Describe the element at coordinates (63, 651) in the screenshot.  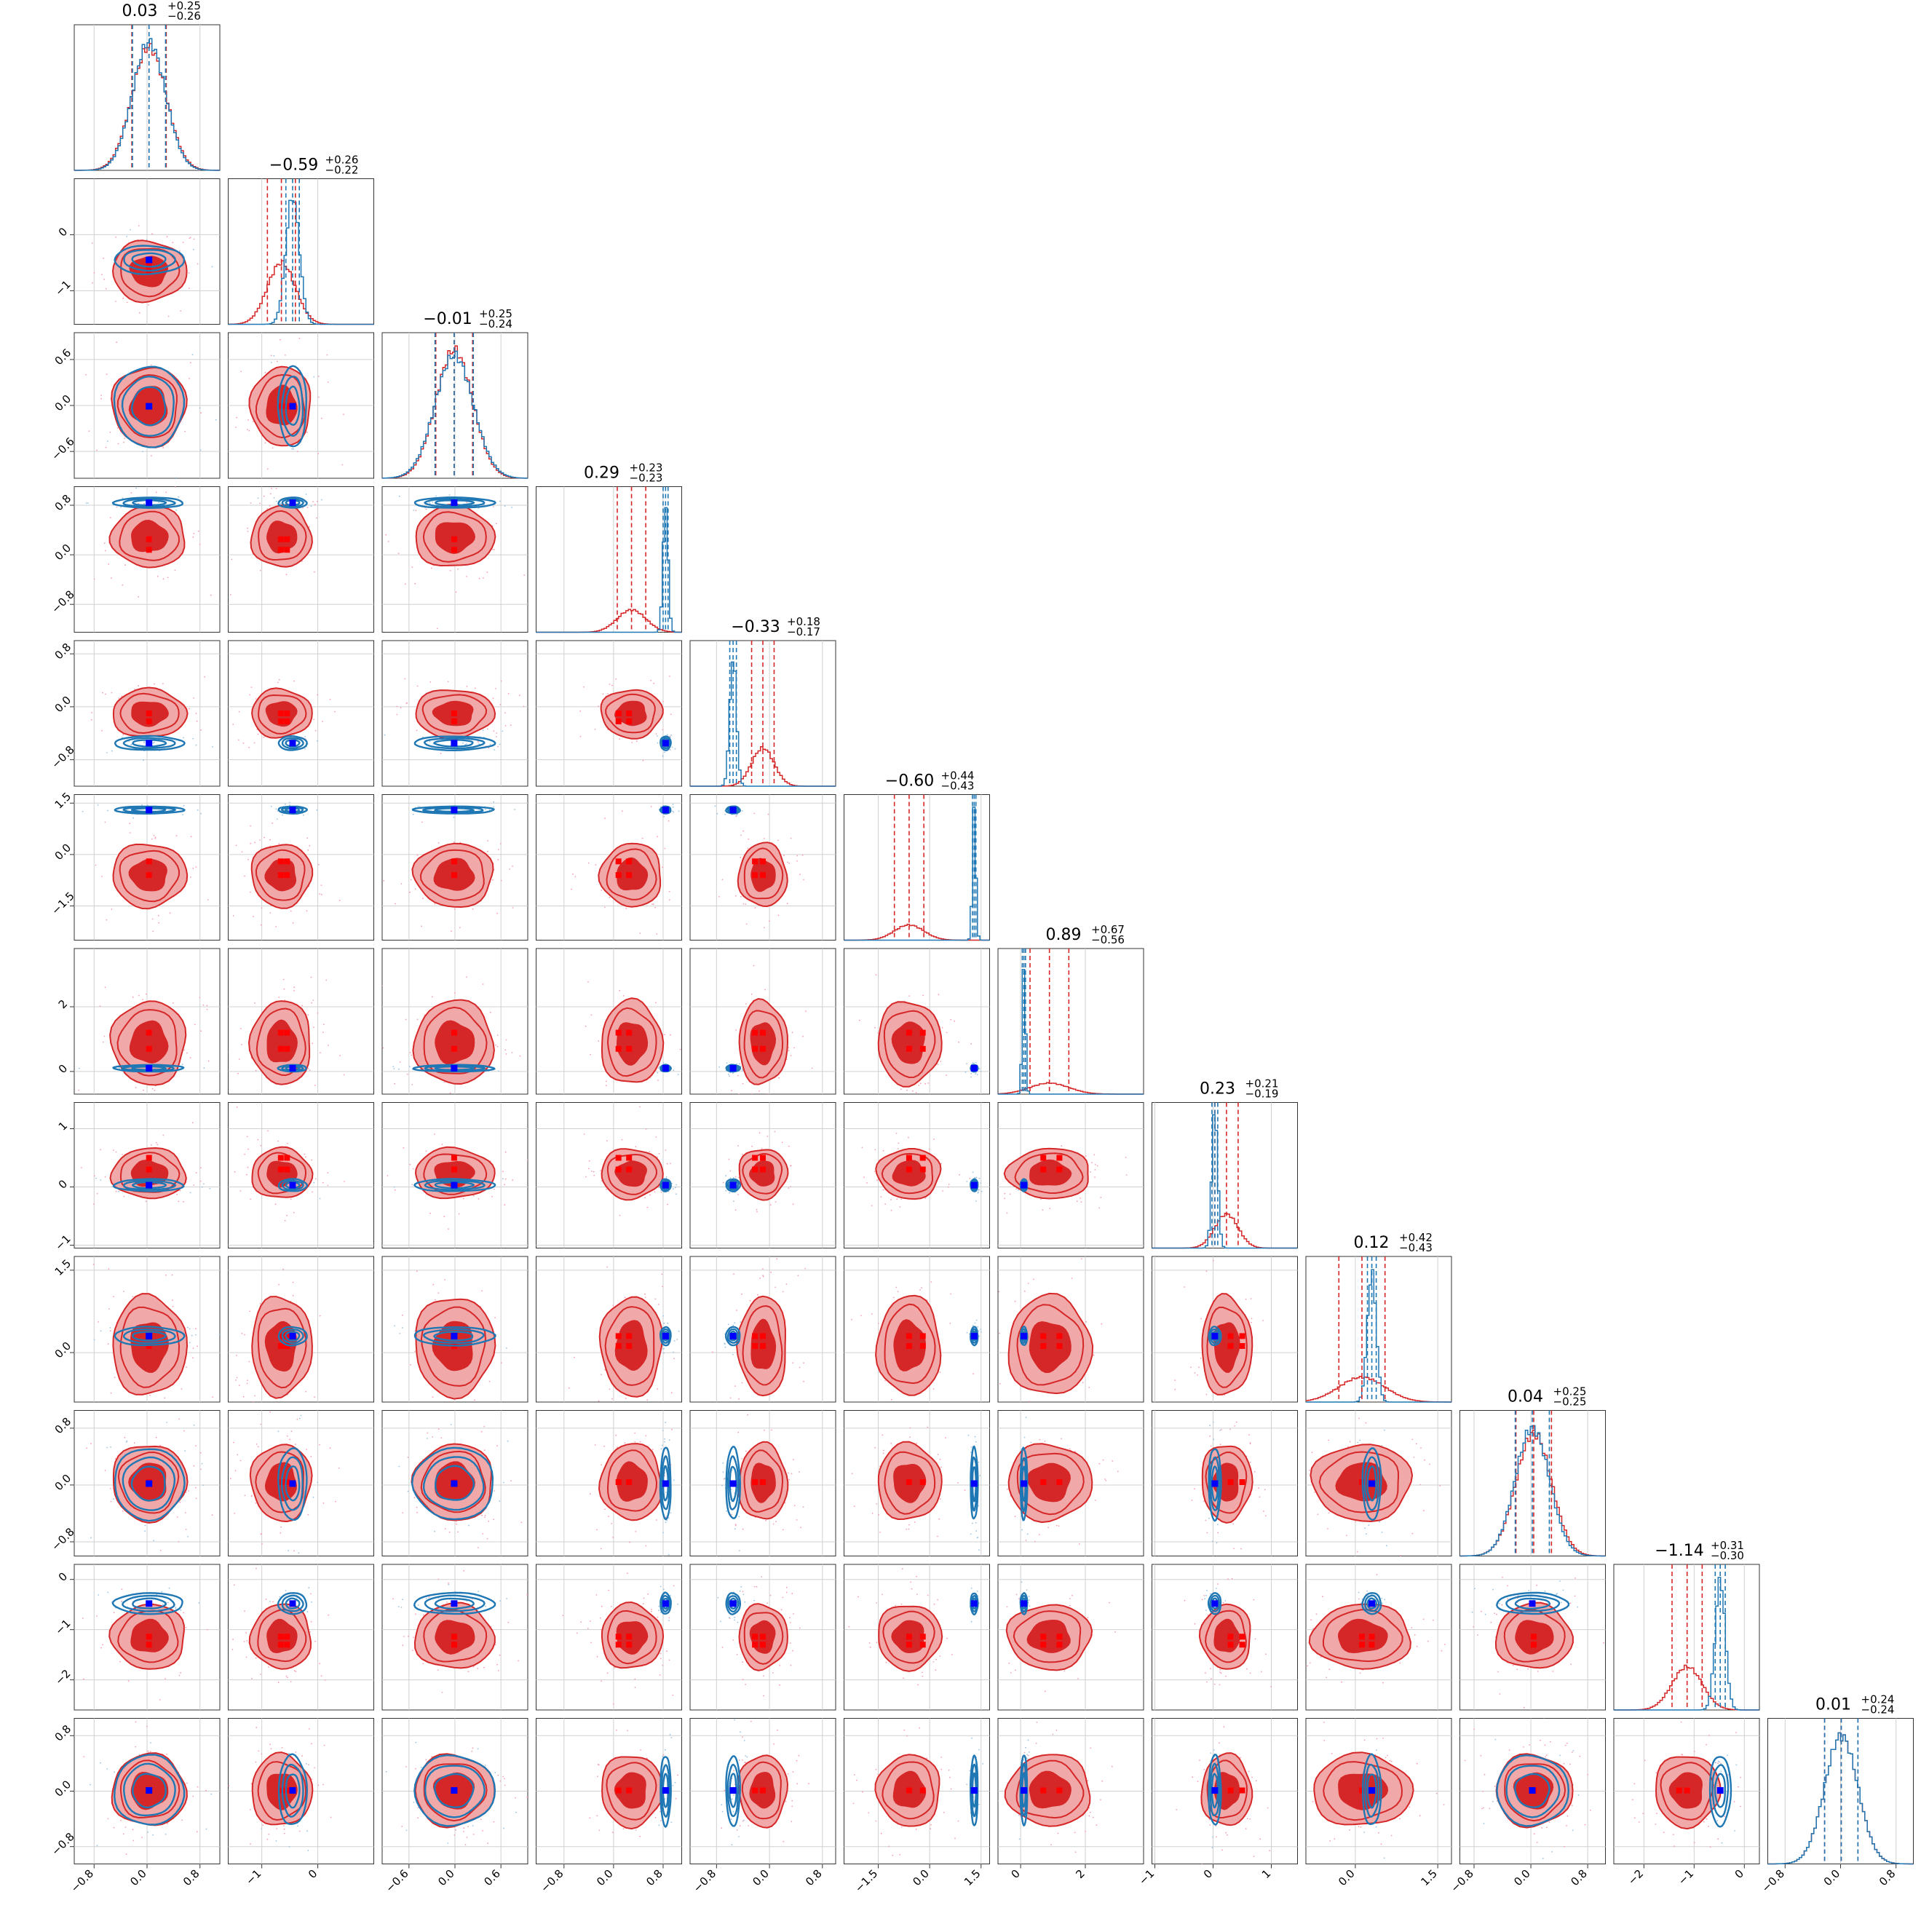
I see `tick-label-y: 0.8` at that location.